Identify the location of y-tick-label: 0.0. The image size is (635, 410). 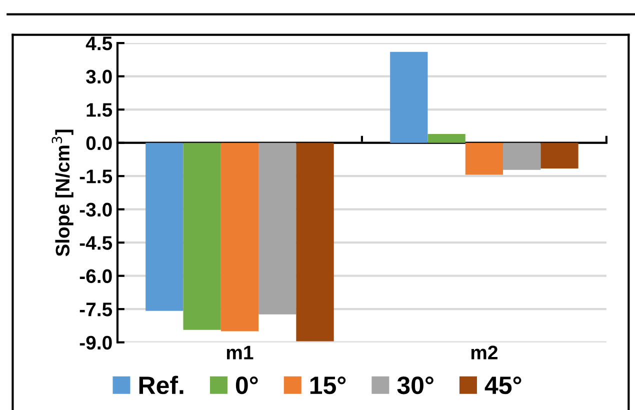
(99, 143).